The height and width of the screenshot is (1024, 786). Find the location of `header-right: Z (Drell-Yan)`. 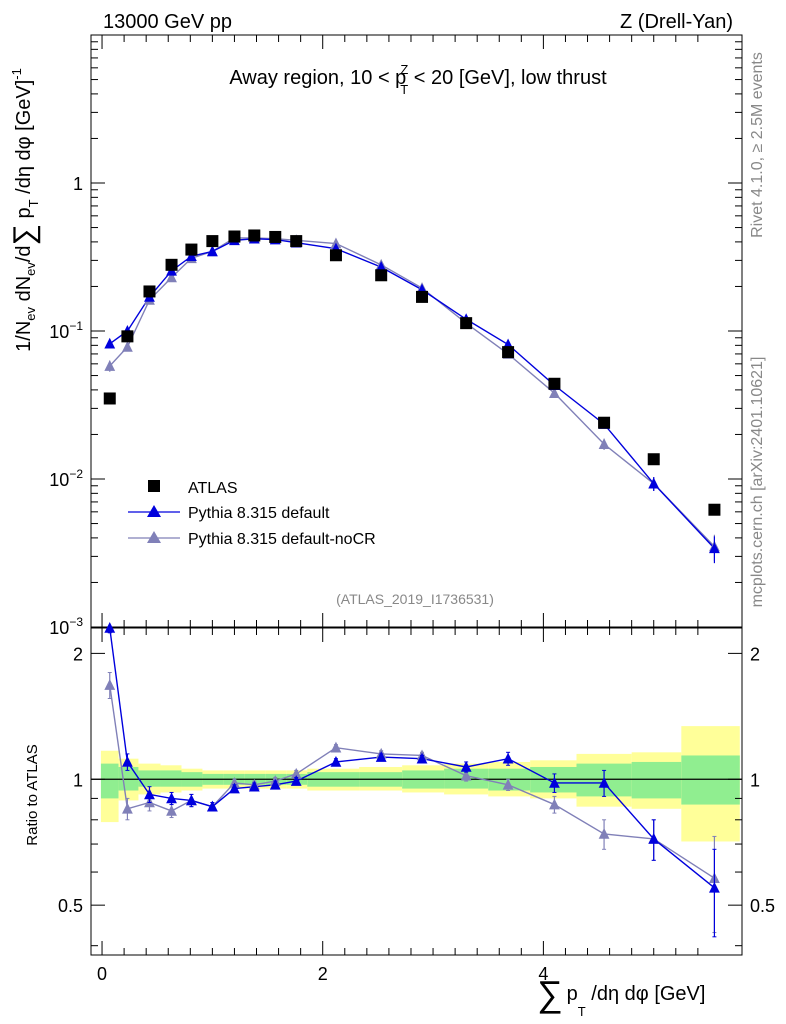

header-right: Z (Drell-Yan) is located at coordinates (676, 22).